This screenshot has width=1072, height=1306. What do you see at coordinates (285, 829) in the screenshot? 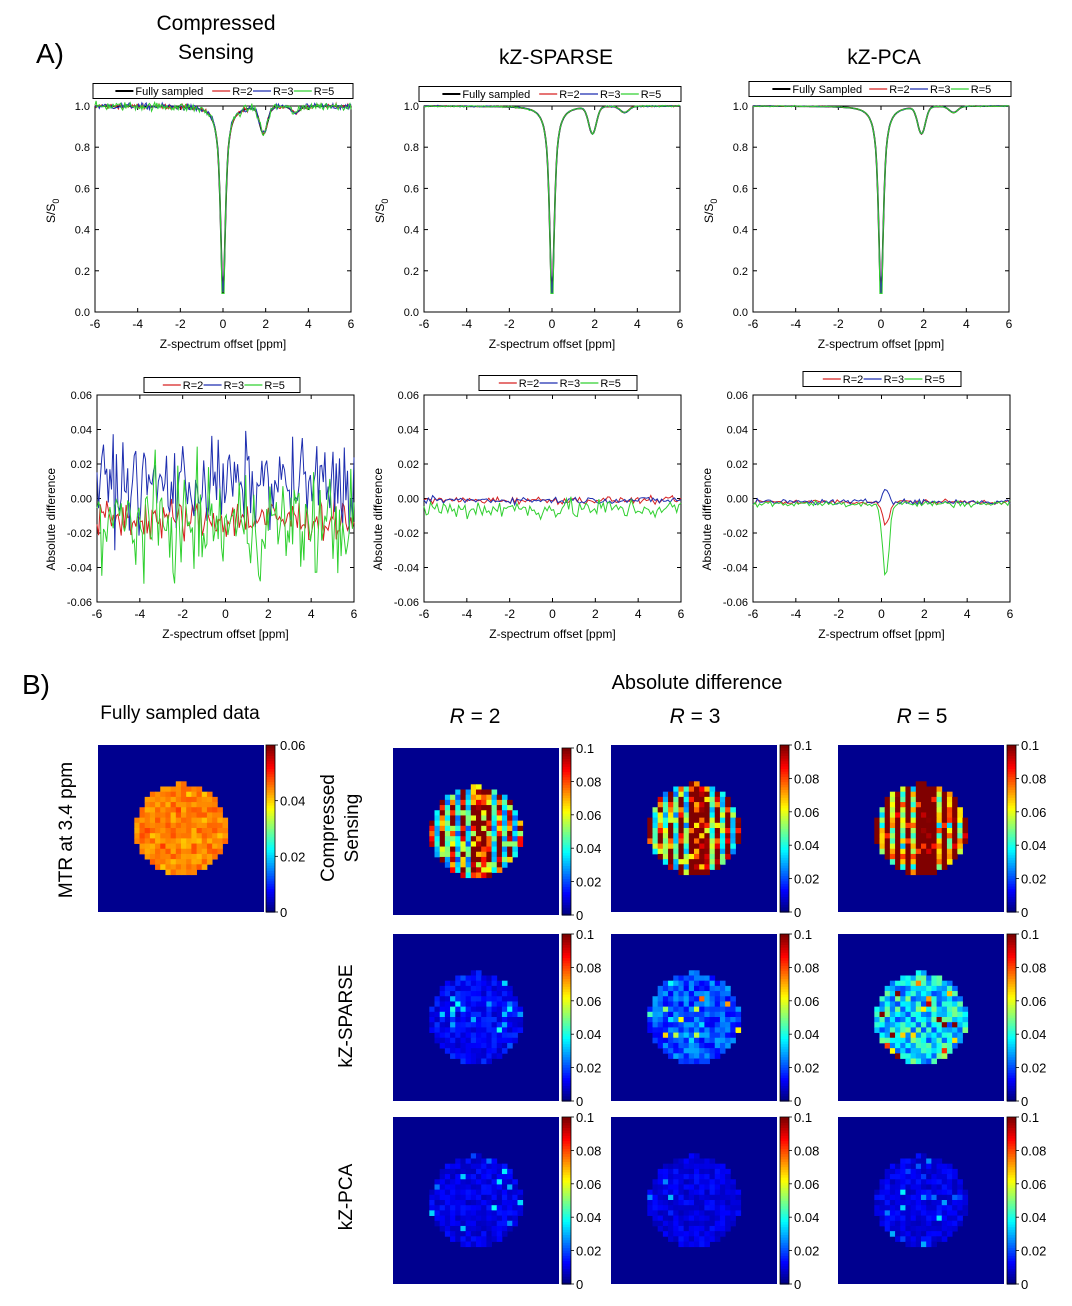
I see `colorbar: 0.060.040.020` at bounding box center [285, 829].